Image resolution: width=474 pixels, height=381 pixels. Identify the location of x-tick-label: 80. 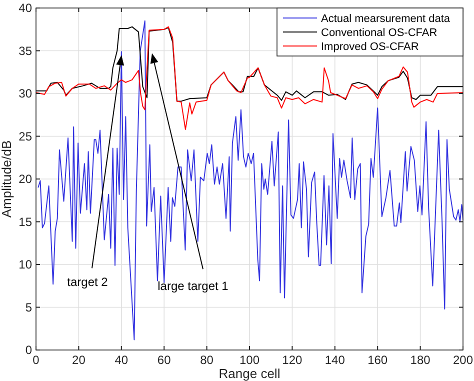
(207, 360).